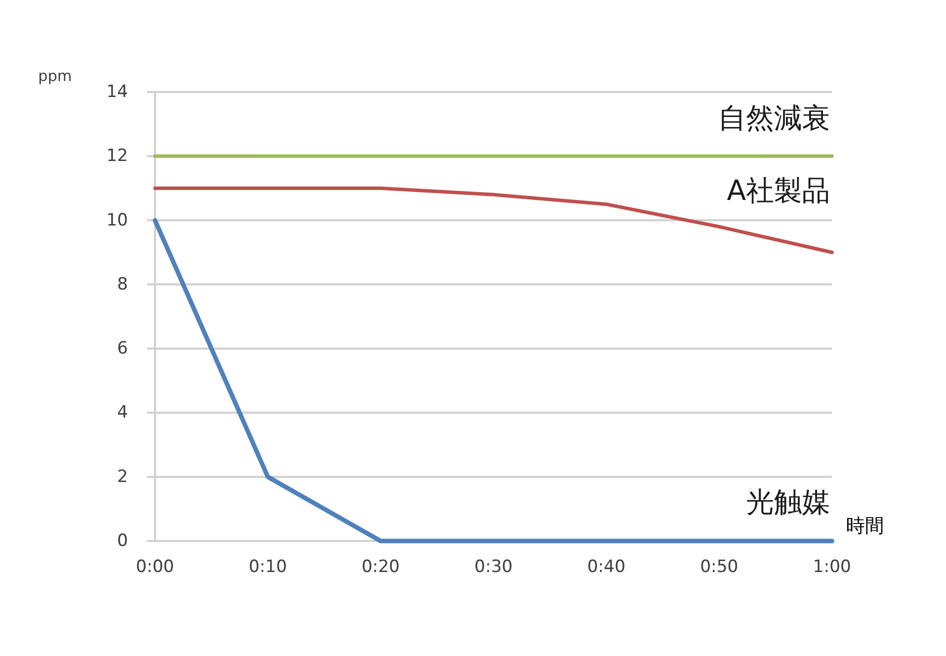 The image size is (946, 656). Describe the element at coordinates (381, 567) in the screenshot. I see `x-tick-label: 0:20` at that location.